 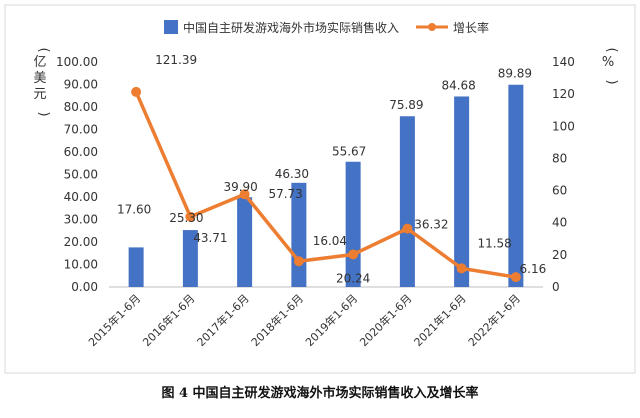 What do you see at coordinates (39, 94) in the screenshot?
I see `y-left-axis-title-char: 元` at bounding box center [39, 94].